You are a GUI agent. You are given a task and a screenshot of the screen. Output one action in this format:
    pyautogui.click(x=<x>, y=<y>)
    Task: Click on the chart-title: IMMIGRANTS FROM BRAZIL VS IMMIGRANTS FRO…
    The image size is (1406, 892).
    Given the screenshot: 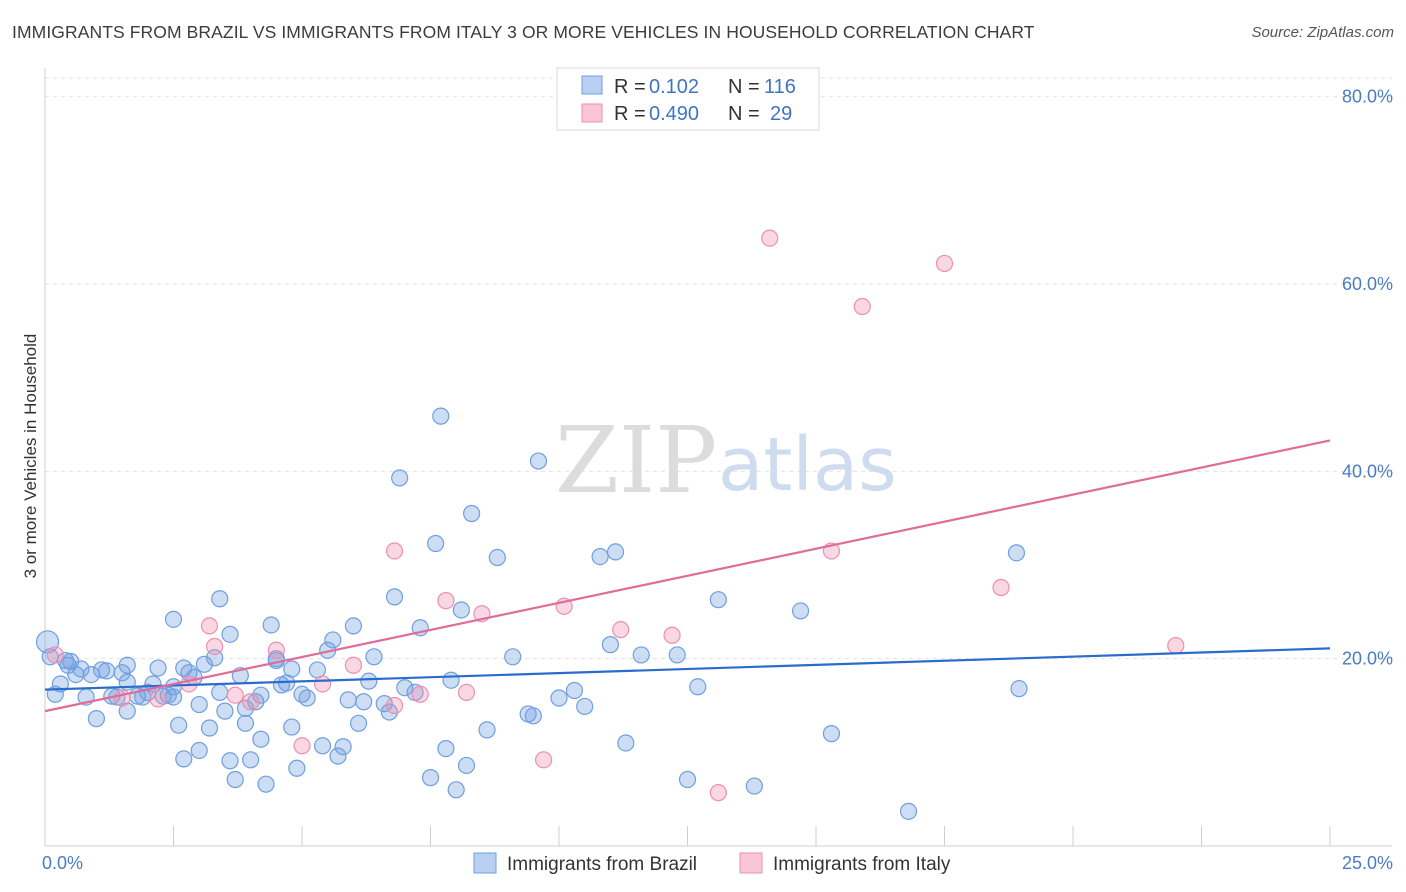 What is the action you would take?
    pyautogui.click(x=523, y=32)
    